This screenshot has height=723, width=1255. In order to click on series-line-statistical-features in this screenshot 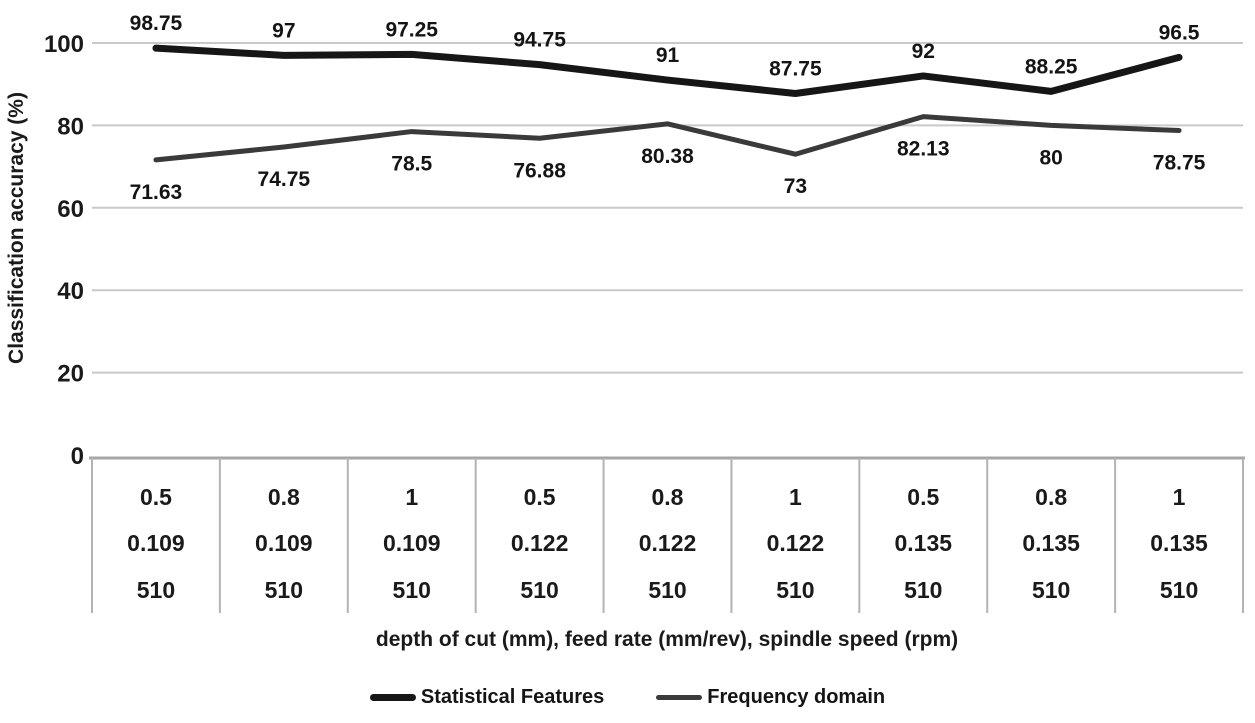, I will do `click(667, 70)`.